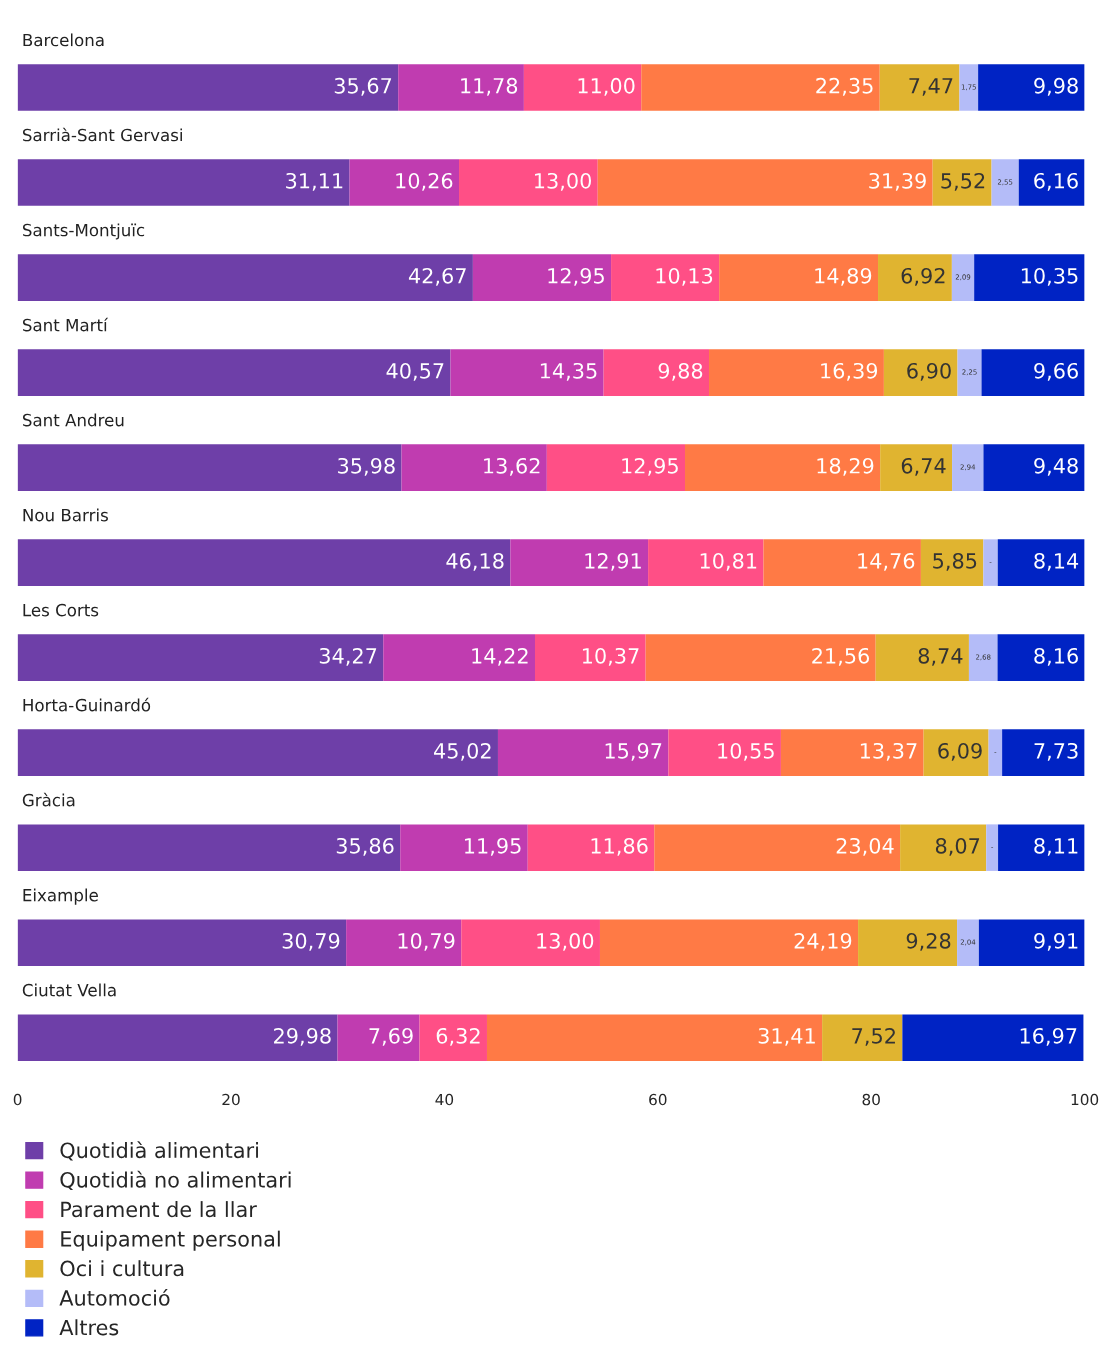  Describe the element at coordinates (437, 276) in the screenshot. I see `data-label: 42,67` at that location.